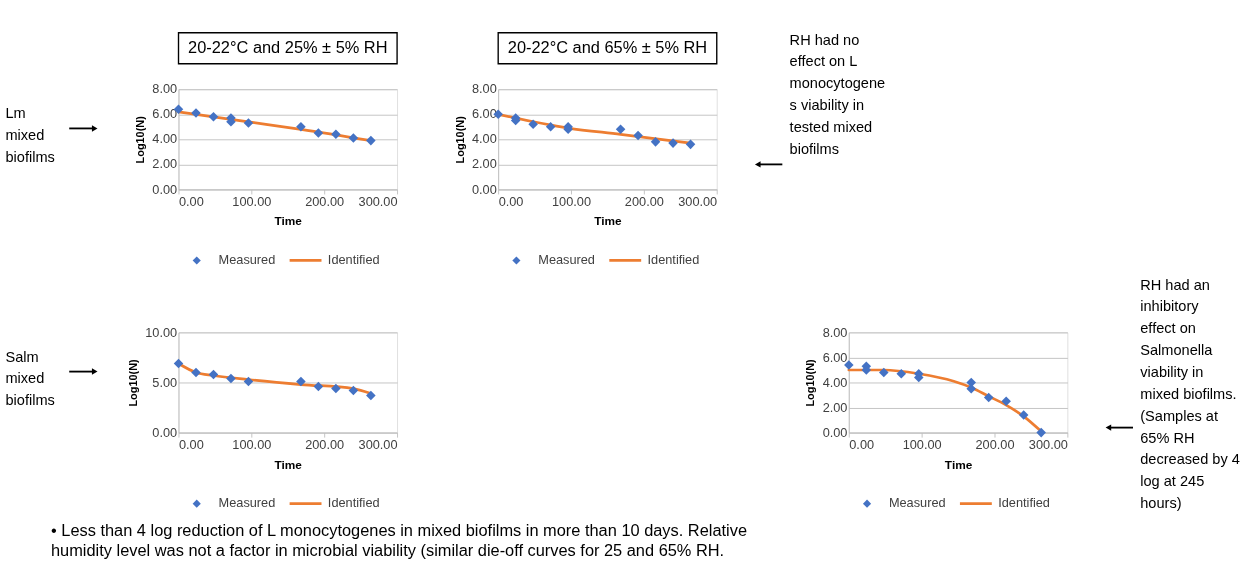  I want to click on chart-title: 20-22°C and 65% ± 5% RH, so click(607, 46).